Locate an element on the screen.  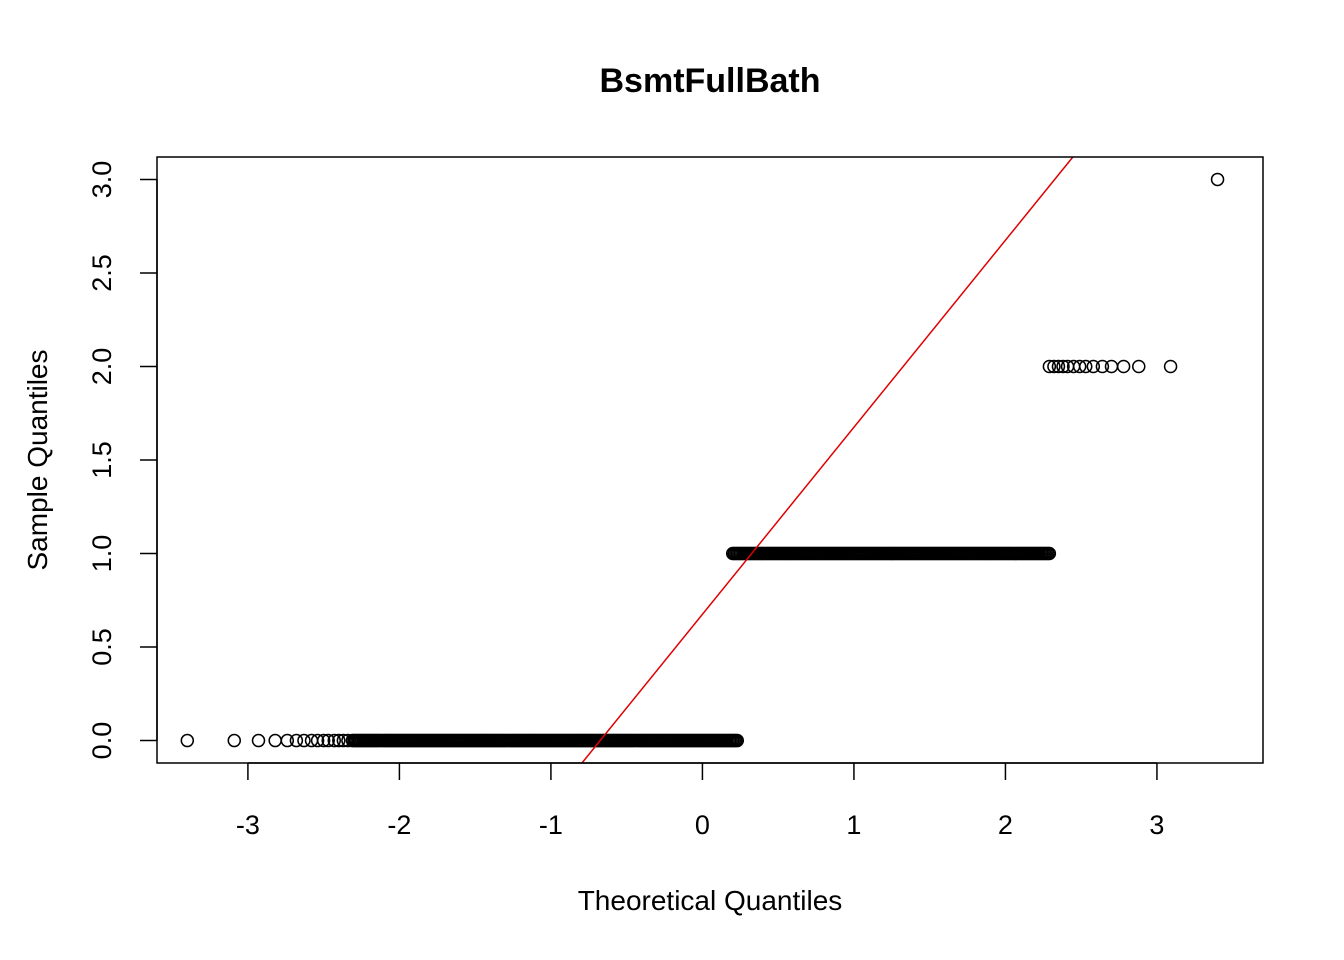
x-axis-label: Theoretical Quantiles is located at coordinates (710, 900).